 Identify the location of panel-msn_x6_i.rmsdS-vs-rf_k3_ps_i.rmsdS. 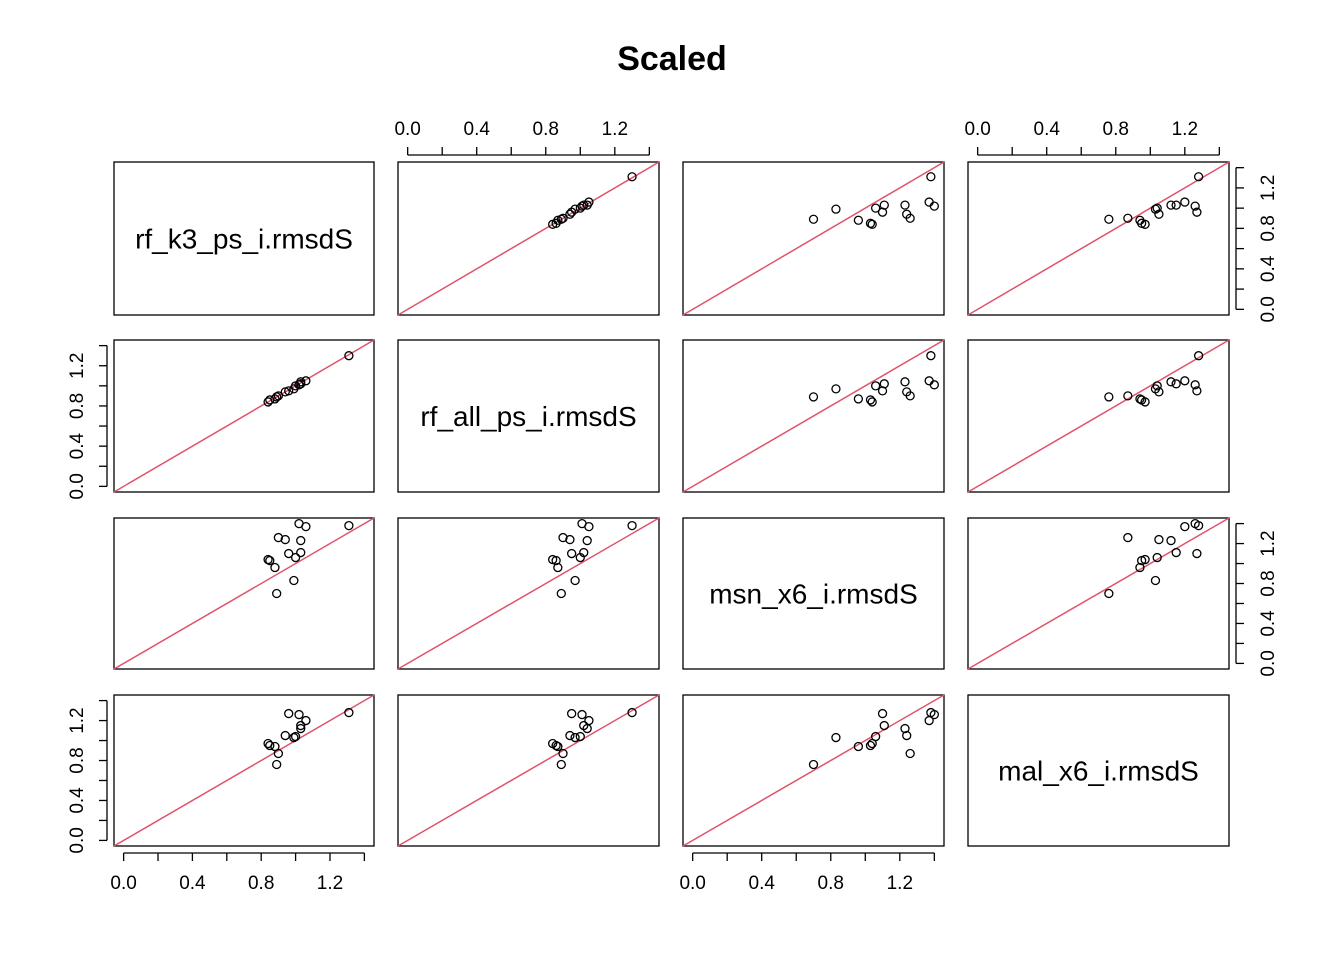
(244, 593).